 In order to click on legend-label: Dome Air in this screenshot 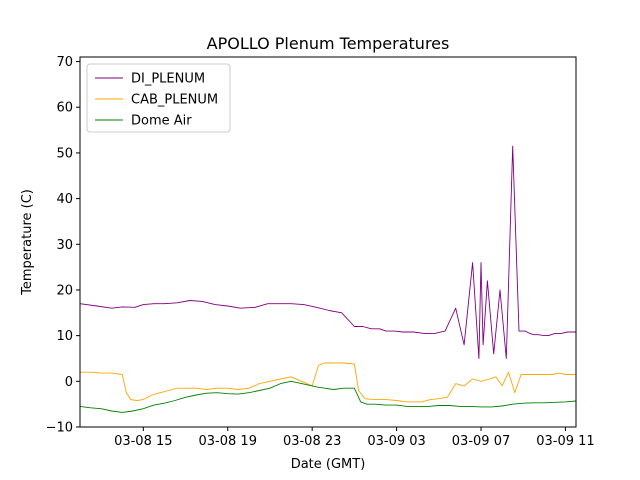, I will do `click(161, 121)`.